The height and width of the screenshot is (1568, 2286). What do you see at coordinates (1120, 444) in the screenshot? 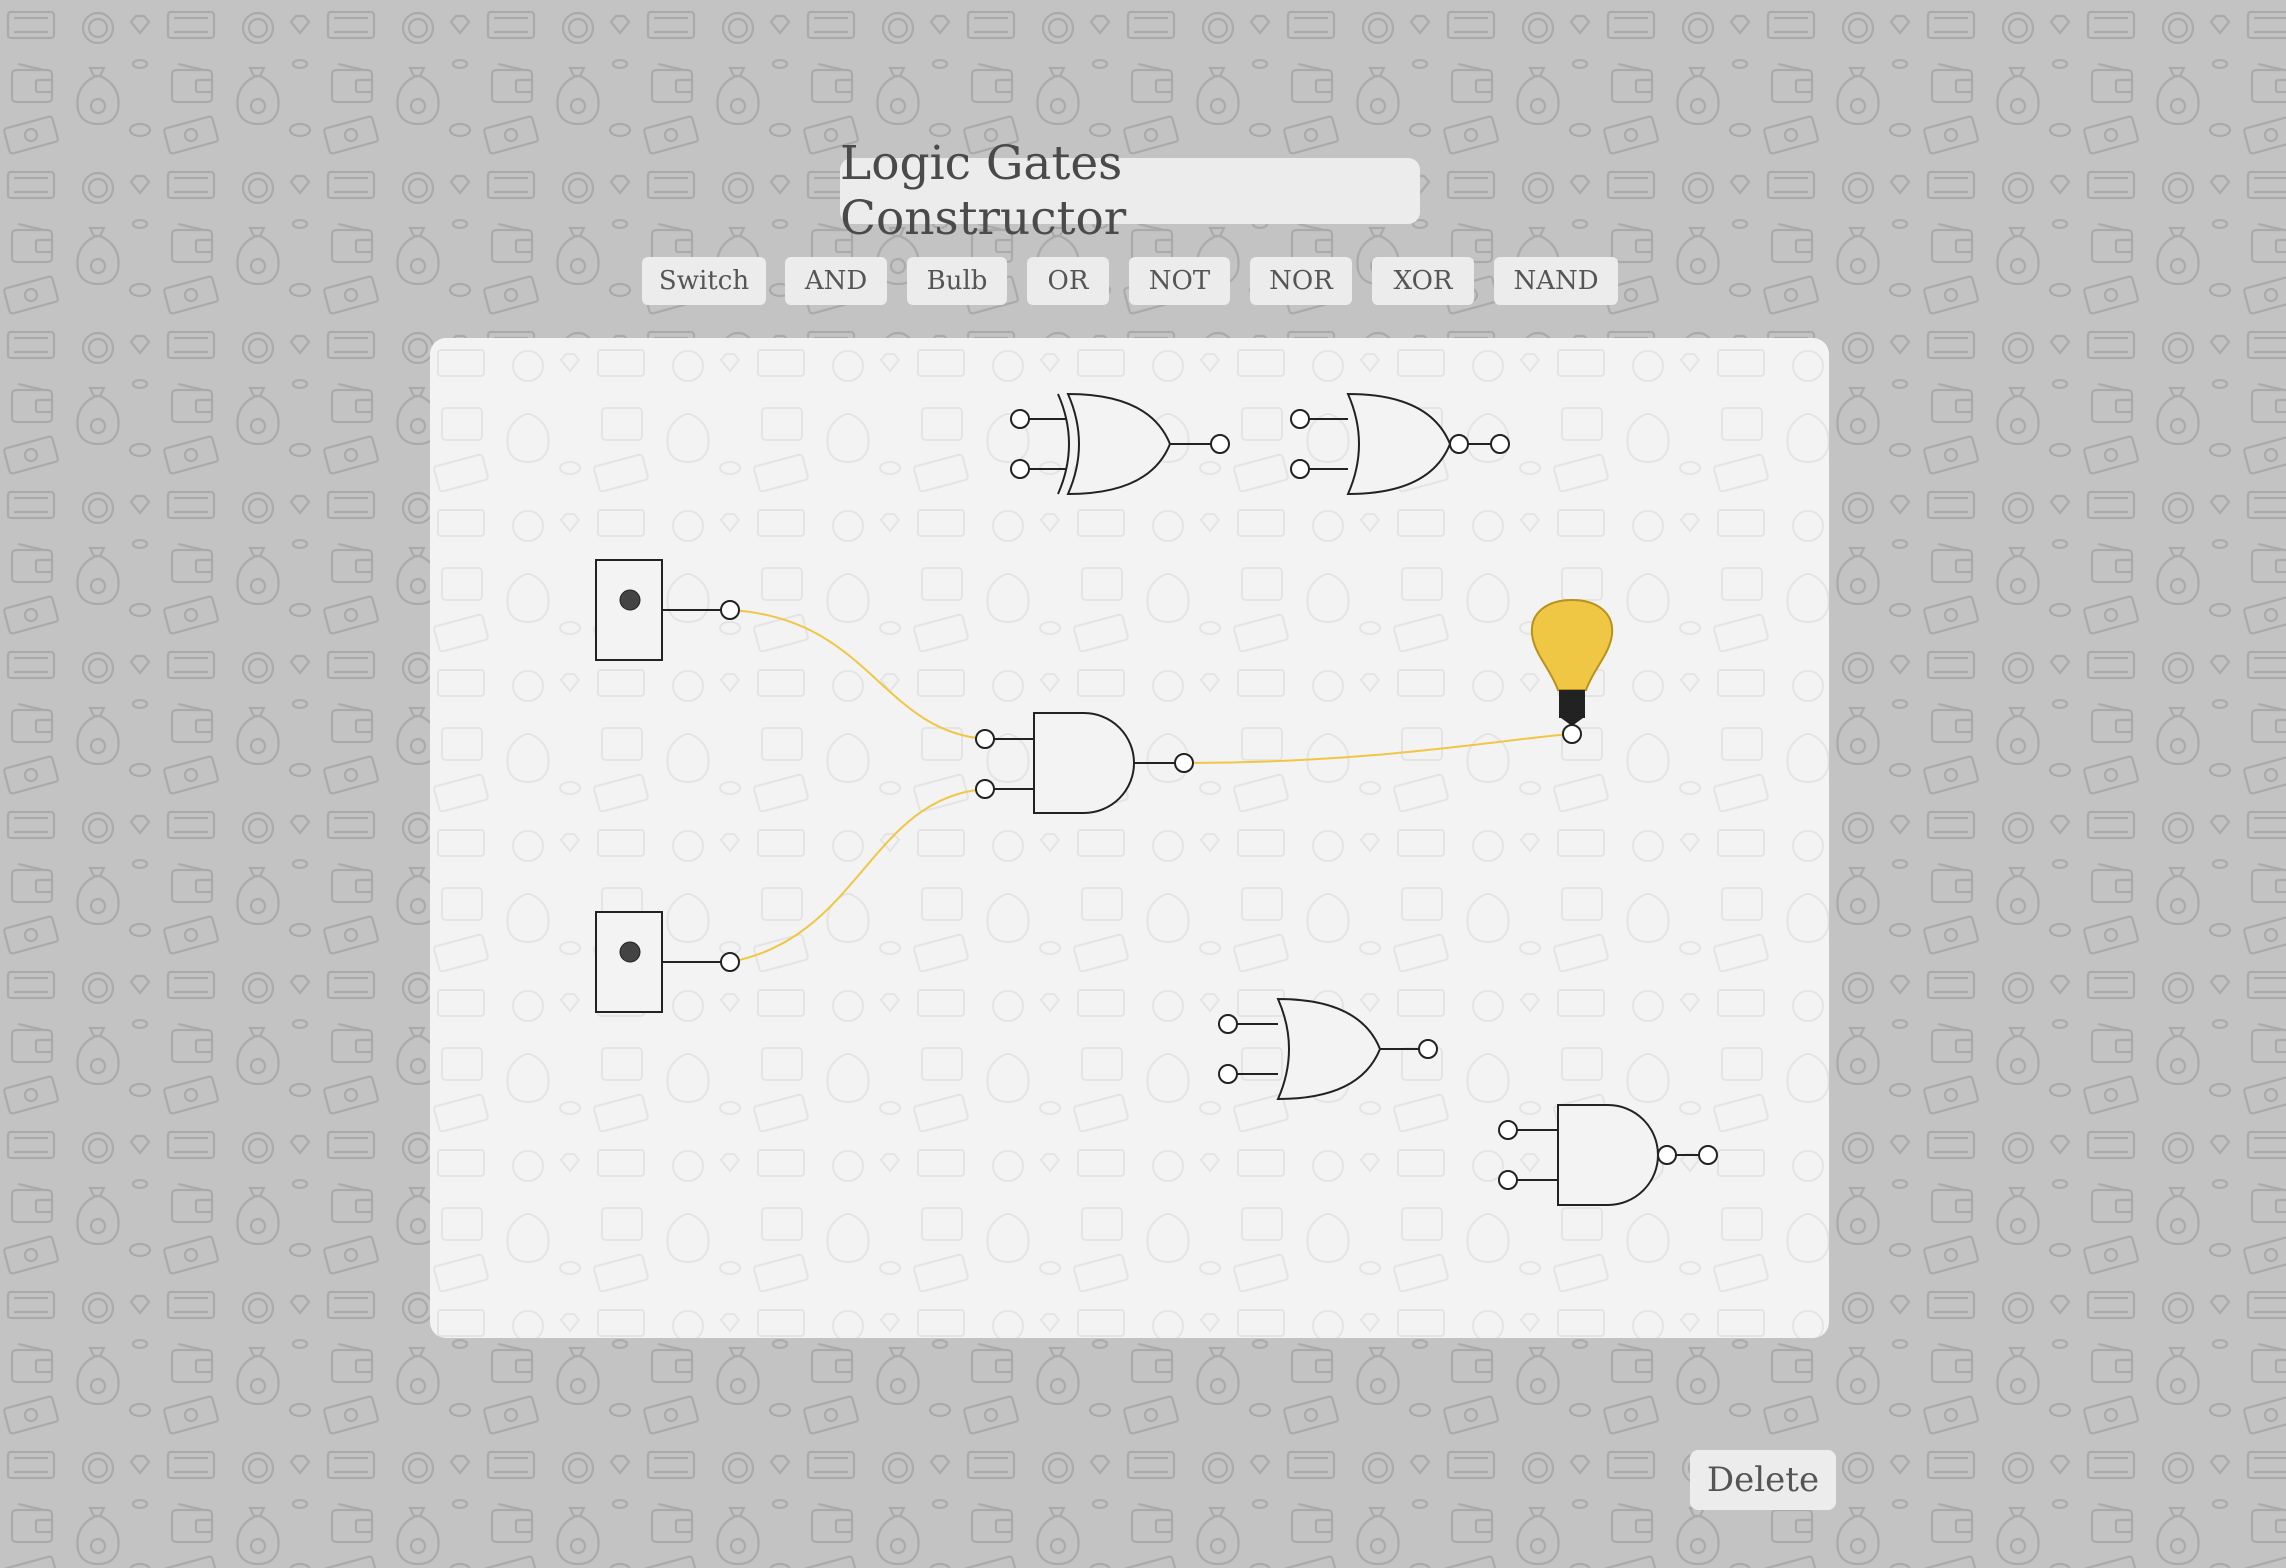
I see `xor-gate` at bounding box center [1120, 444].